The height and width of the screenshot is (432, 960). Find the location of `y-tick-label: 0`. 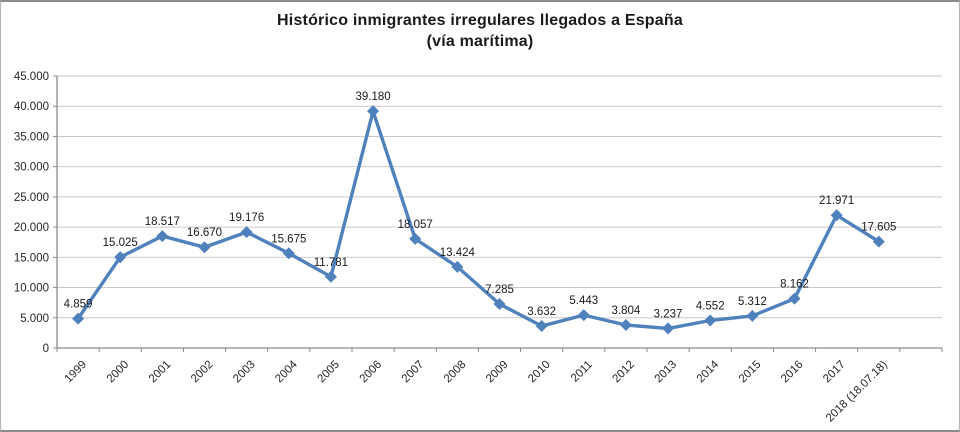

y-tick-label: 0 is located at coordinates (46, 349).